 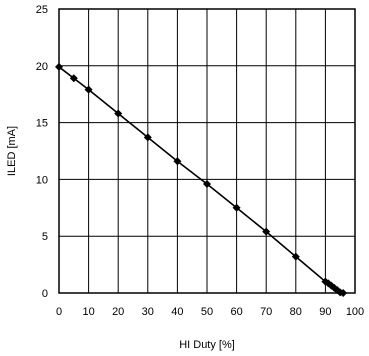 What do you see at coordinates (355, 312) in the screenshot?
I see `x-tick-label: 100` at bounding box center [355, 312].